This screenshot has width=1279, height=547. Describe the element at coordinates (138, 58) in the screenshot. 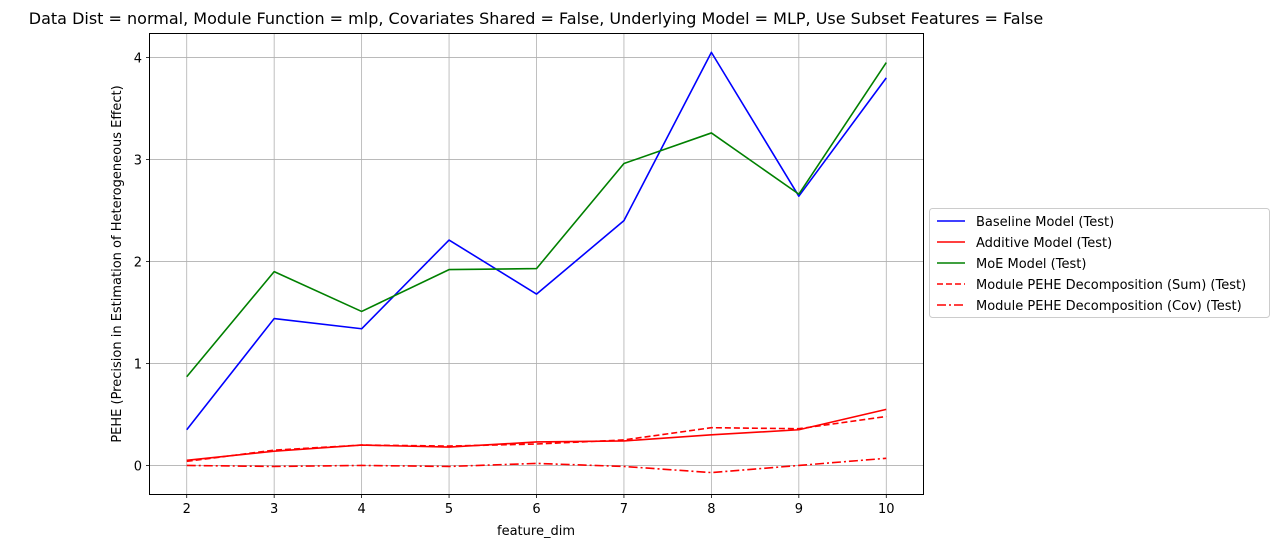

I see `y-tick-label: 4` at that location.